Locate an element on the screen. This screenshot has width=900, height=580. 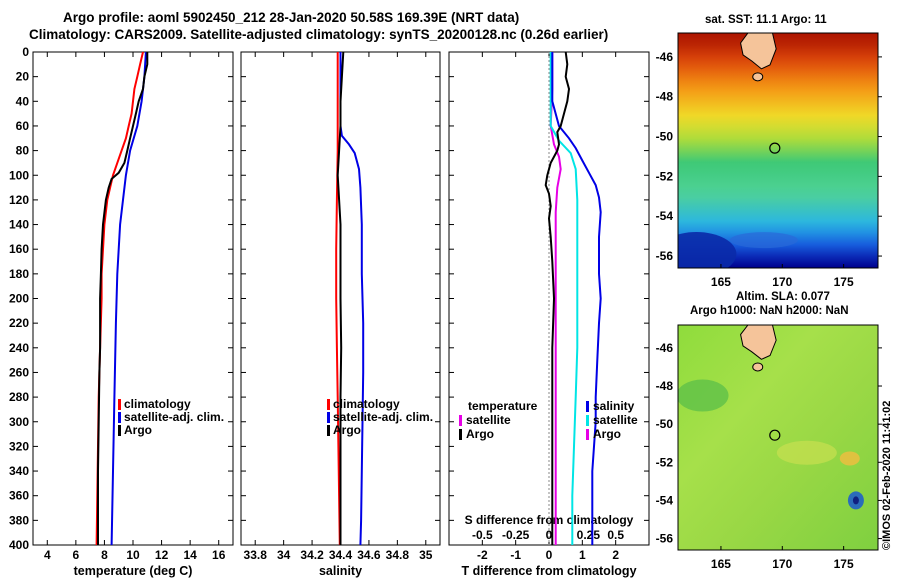
sla-high-patch is located at coordinates (806, 452).